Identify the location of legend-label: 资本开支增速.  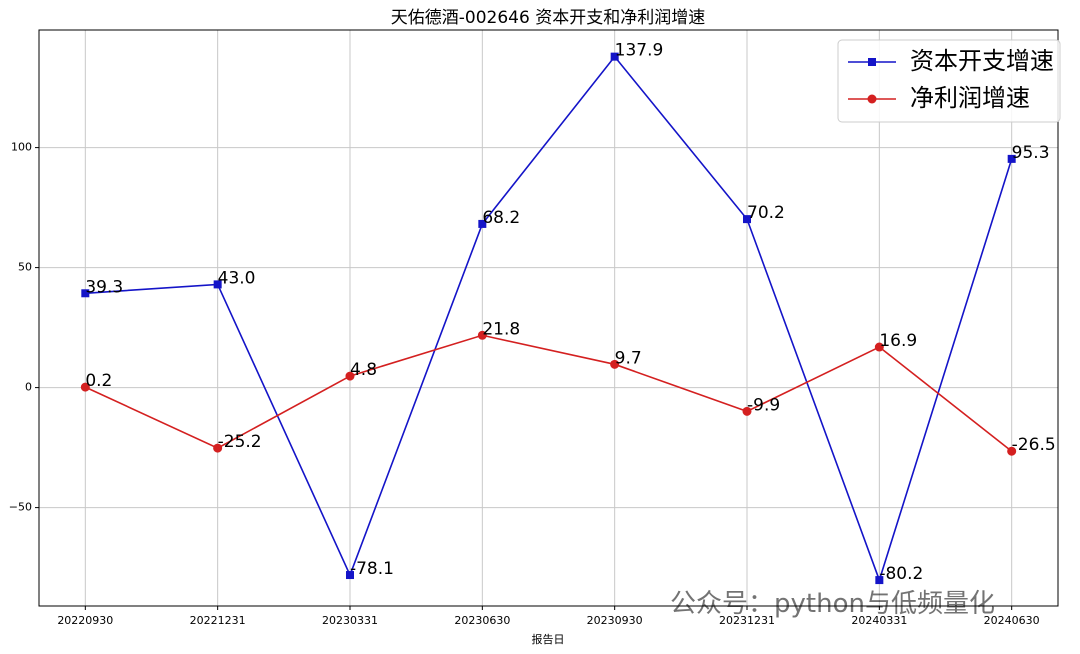
(982, 61).